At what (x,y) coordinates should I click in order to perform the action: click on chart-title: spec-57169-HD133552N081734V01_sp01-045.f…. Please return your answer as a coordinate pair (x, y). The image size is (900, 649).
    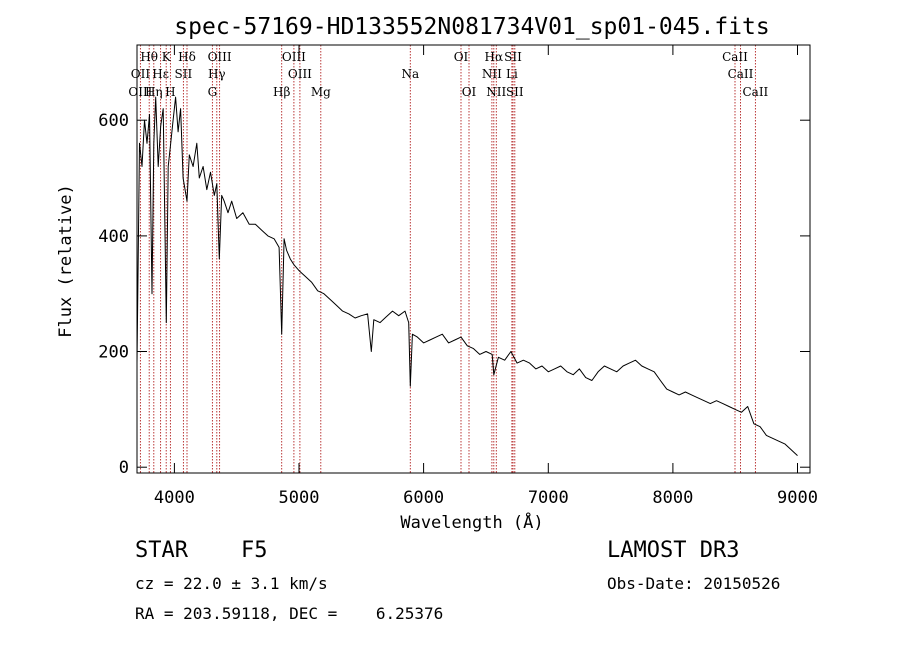
    Looking at the image, I should click on (471, 27).